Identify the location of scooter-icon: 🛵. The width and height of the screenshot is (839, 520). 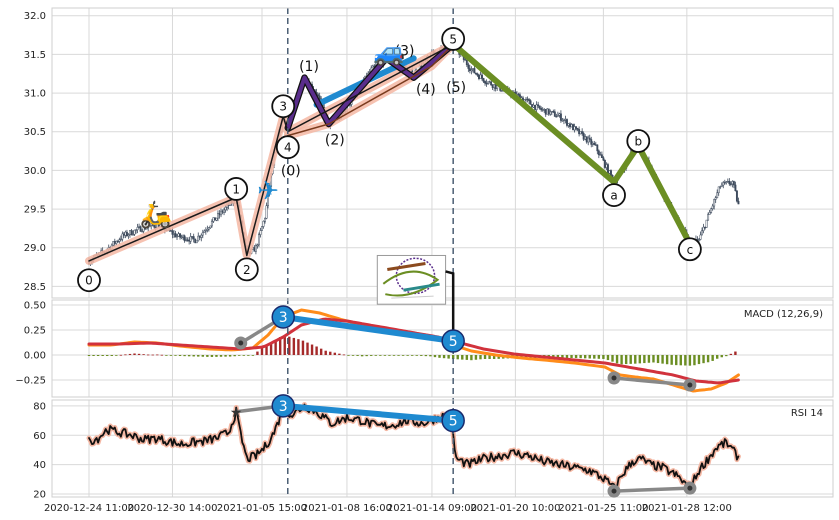
(156, 215).